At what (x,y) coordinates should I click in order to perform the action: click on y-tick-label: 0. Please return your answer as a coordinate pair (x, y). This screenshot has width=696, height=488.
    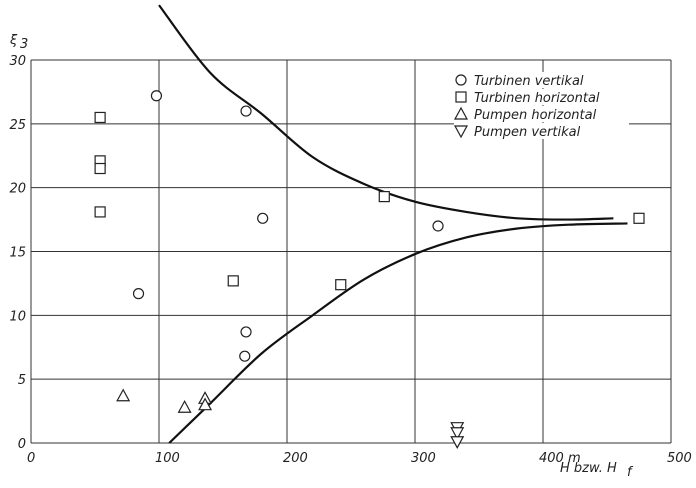
    Looking at the image, I should click on (22, 444).